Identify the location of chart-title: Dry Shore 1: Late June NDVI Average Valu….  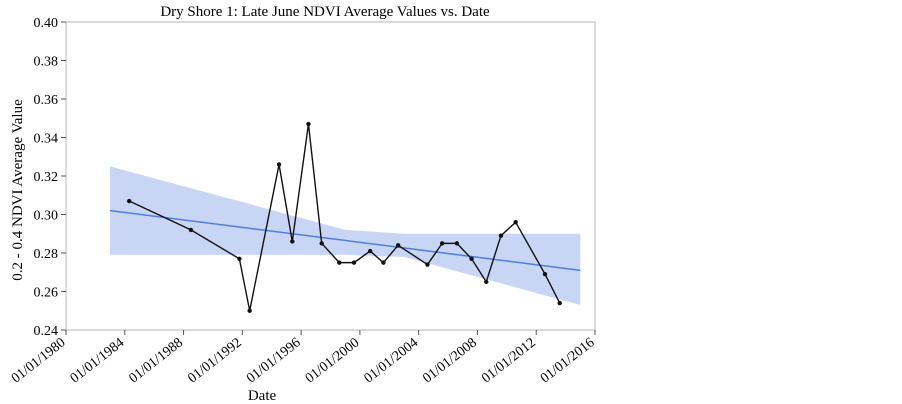
(325, 12).